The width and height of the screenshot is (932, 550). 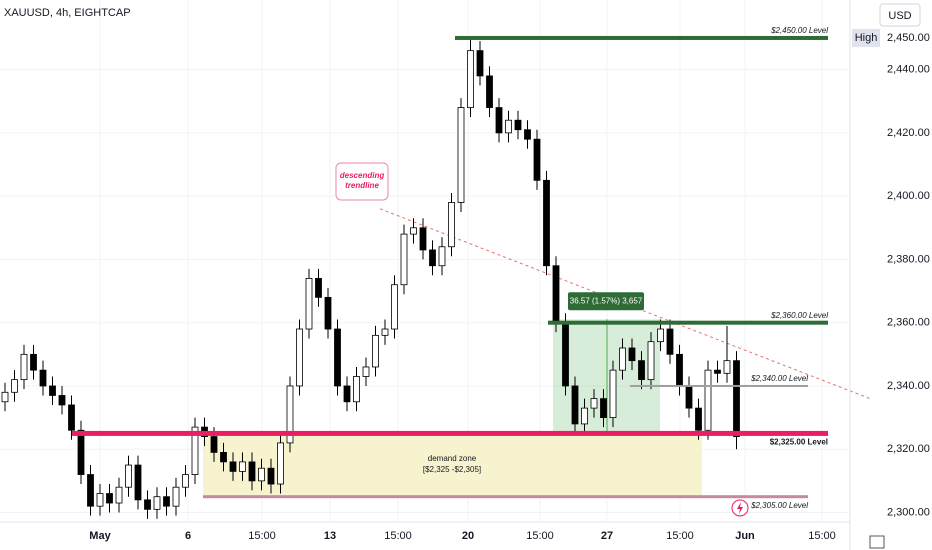 I want to click on x-tick-label: 20, so click(x=468, y=536).